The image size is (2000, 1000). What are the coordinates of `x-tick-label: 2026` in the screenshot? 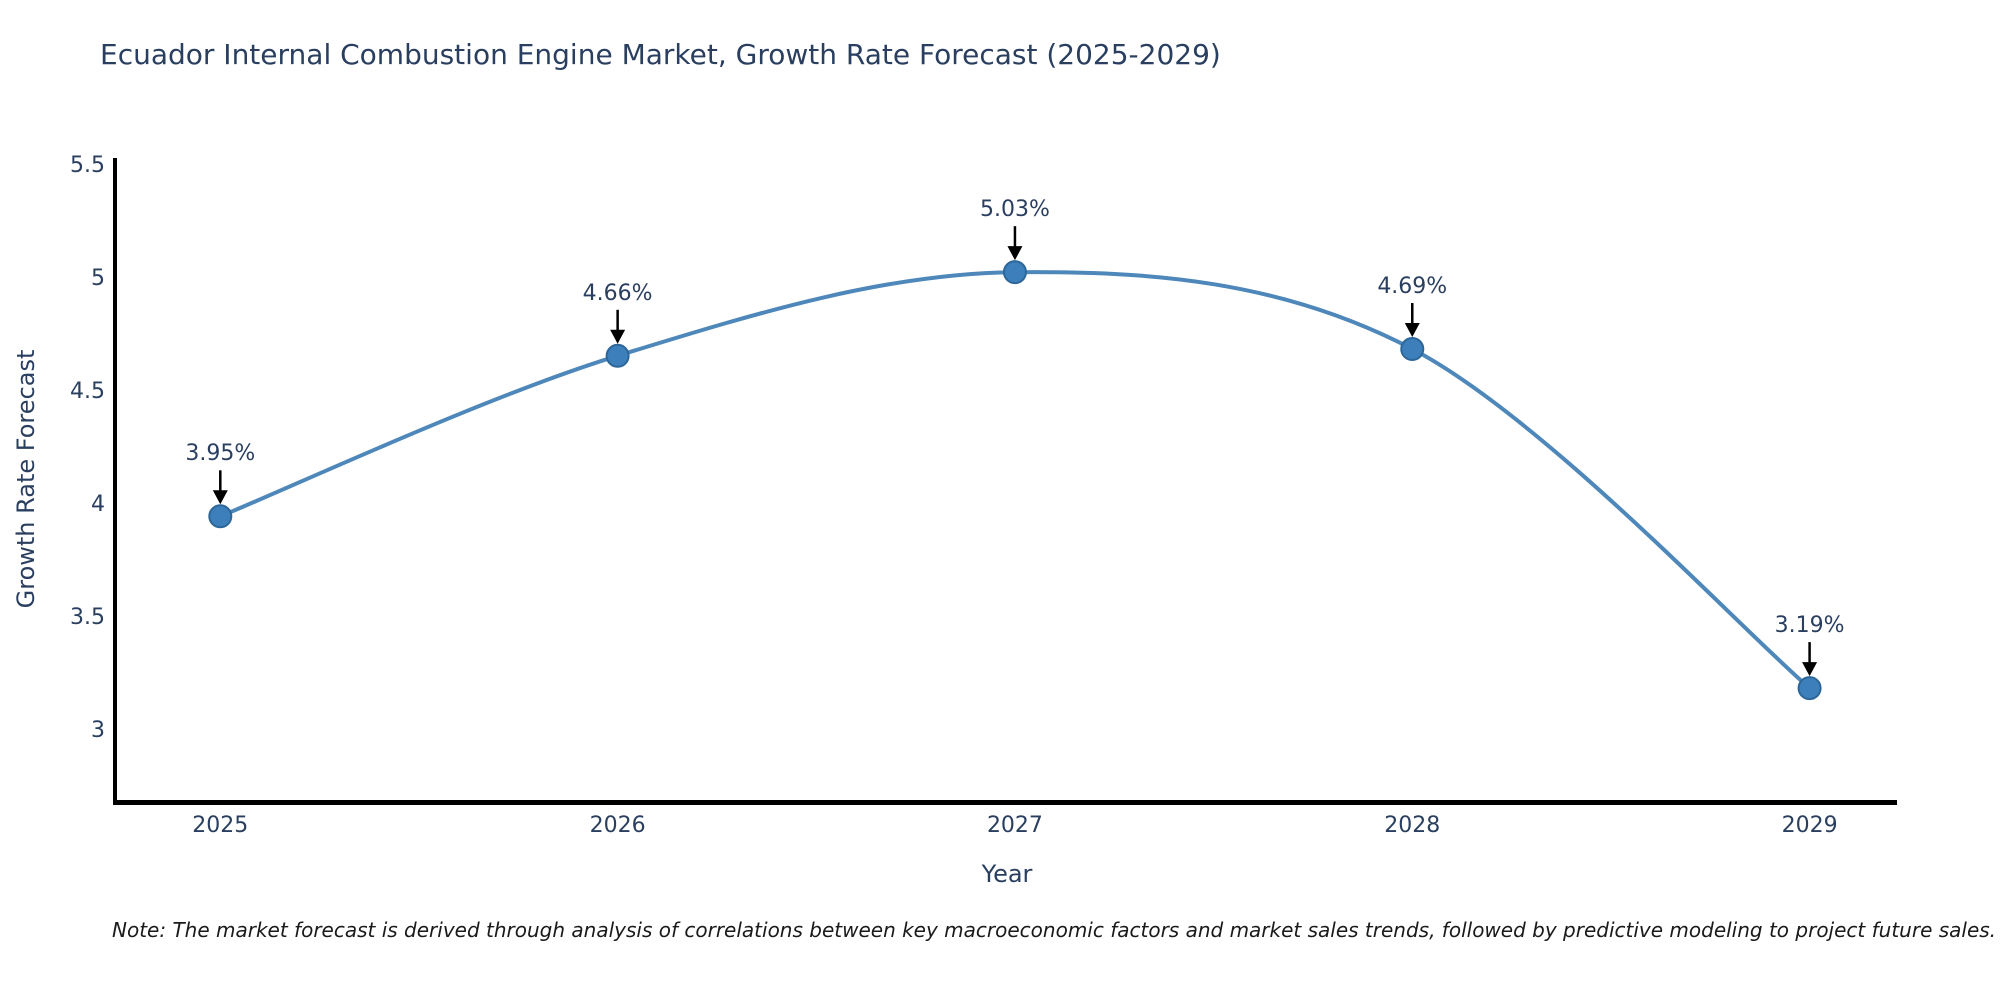 It's located at (617, 825).